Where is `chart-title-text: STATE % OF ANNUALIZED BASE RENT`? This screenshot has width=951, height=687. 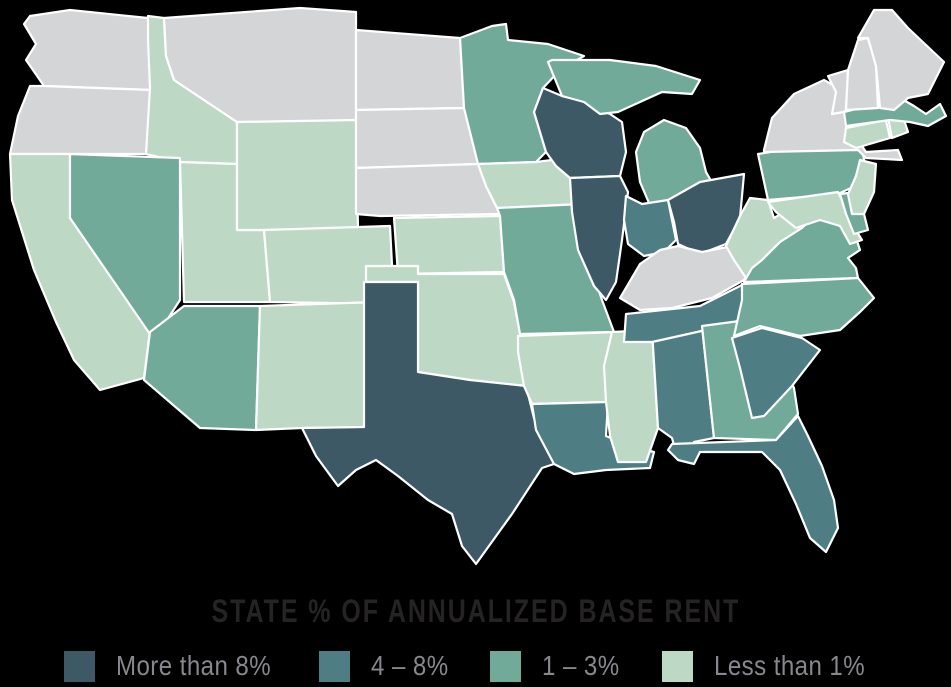 chart-title-text: STATE % OF ANNUALIZED BASE RENT is located at coordinates (475, 611).